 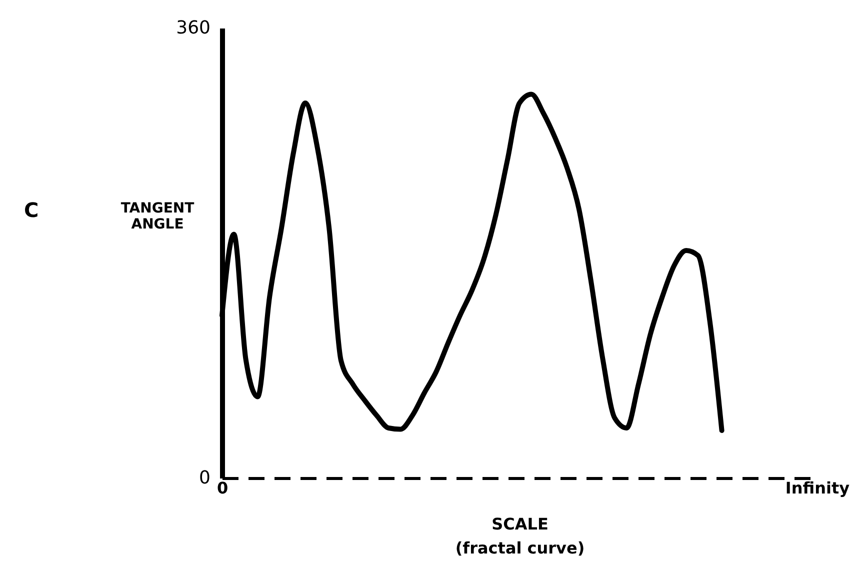 I want to click on x-axis-title: SCALE (fractal curve), so click(x=520, y=536).